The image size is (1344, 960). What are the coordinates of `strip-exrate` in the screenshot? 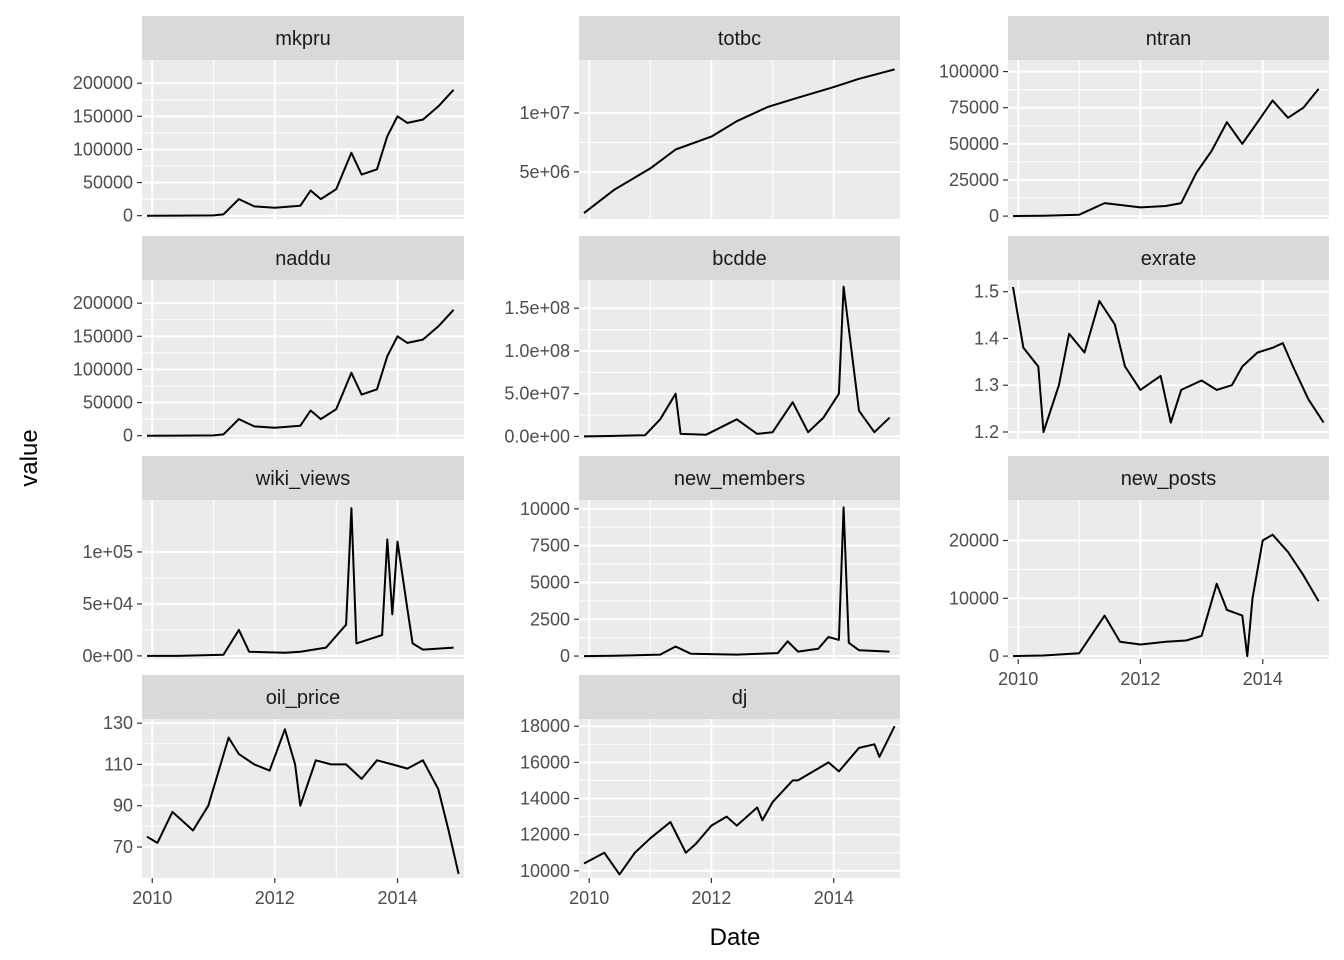 It's located at (1168, 258).